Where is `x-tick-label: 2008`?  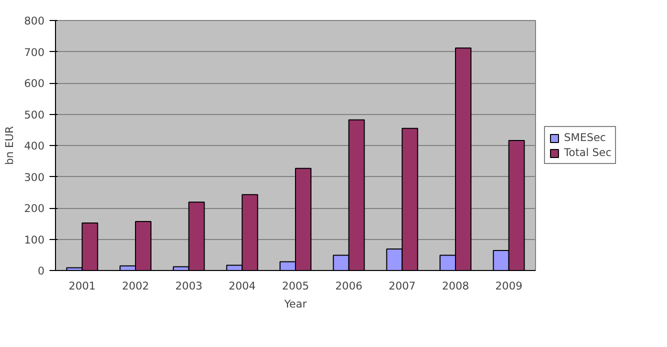
x-tick-label: 2008 is located at coordinates (456, 286).